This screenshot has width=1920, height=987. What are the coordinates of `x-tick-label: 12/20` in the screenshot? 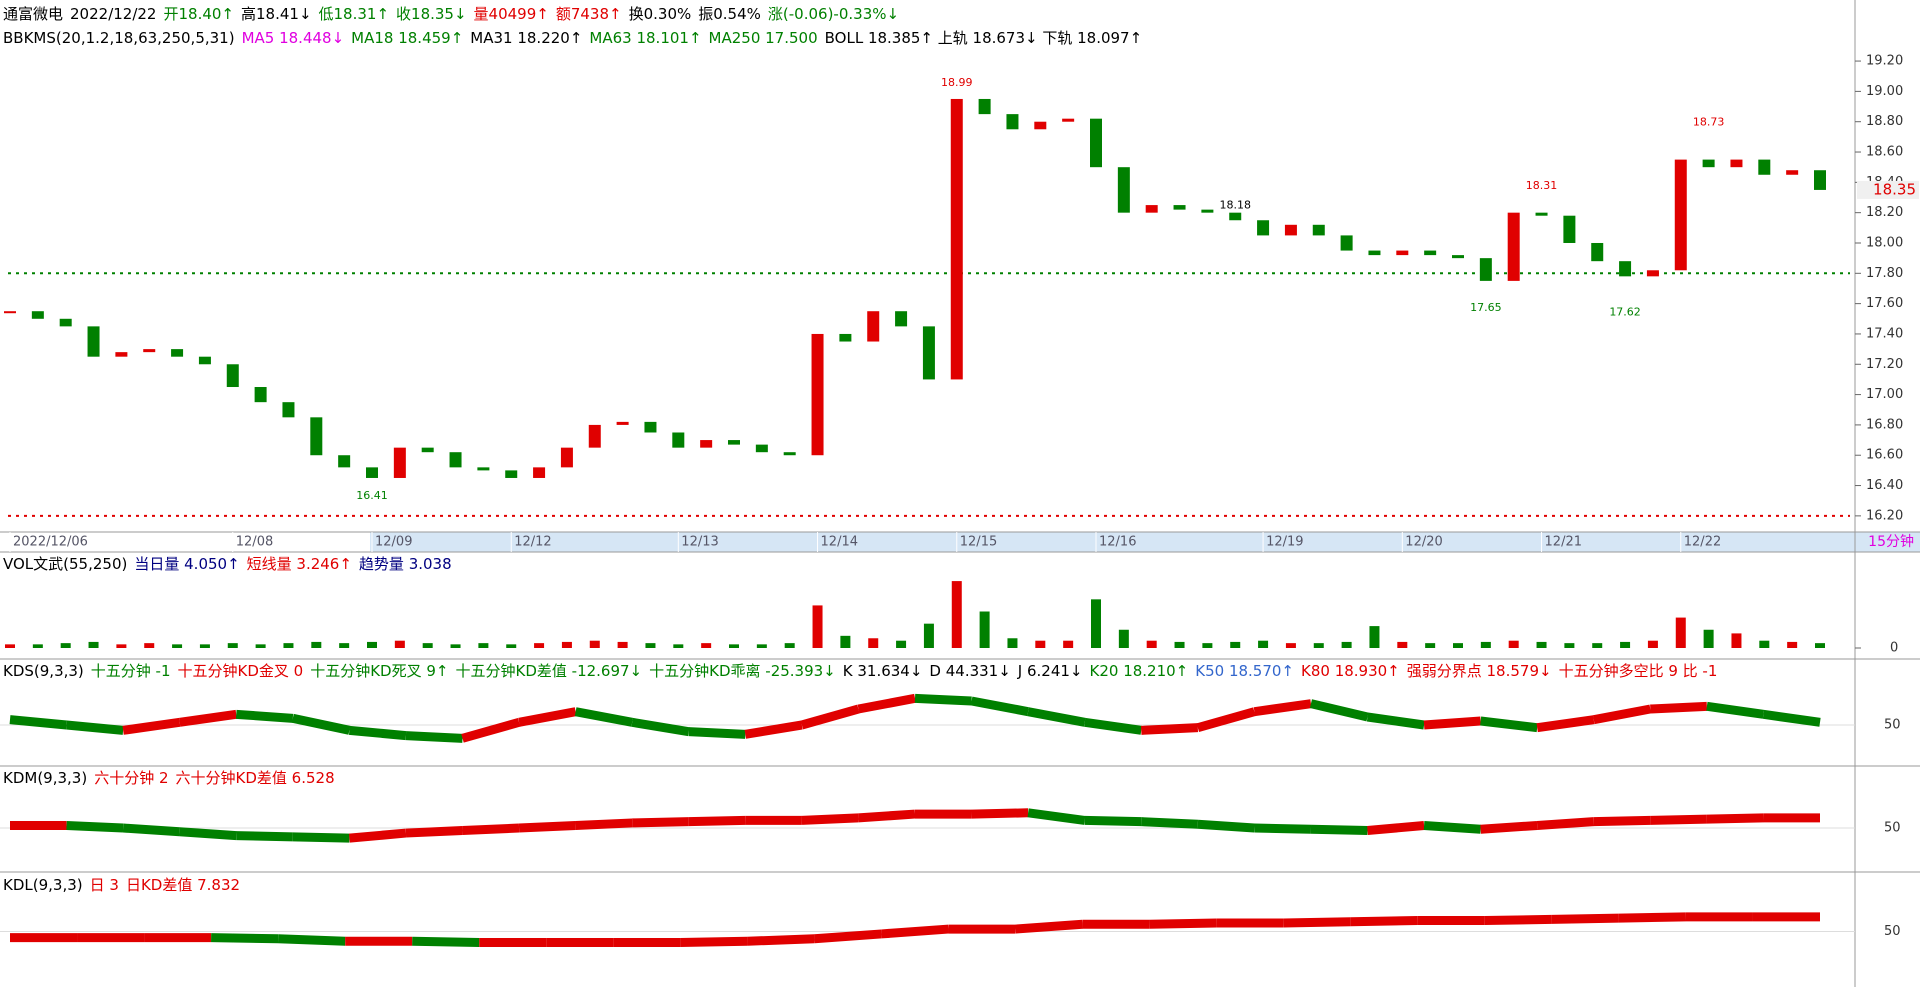 It's located at (1423, 542).